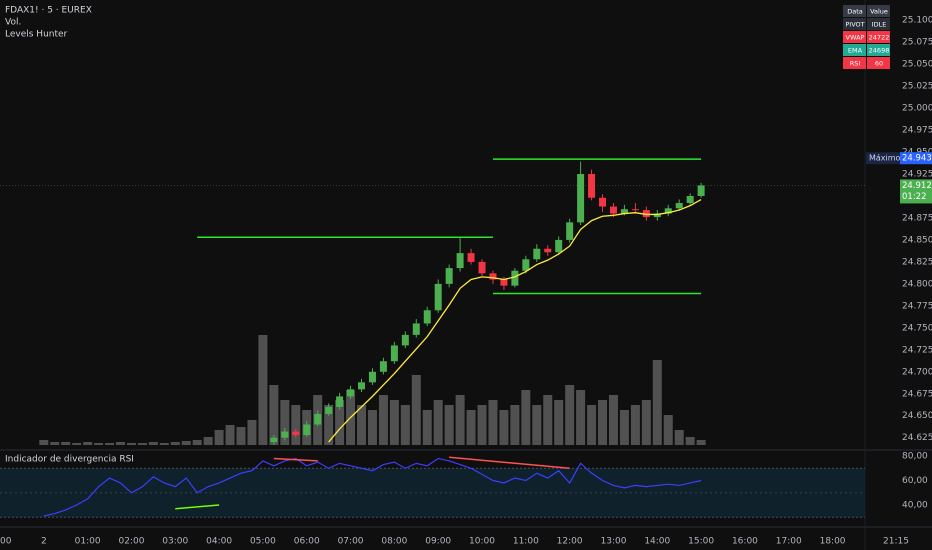 The width and height of the screenshot is (932, 550). What do you see at coordinates (917, 65) in the screenshot?
I see `y-tick-label: 25.050` at bounding box center [917, 65].